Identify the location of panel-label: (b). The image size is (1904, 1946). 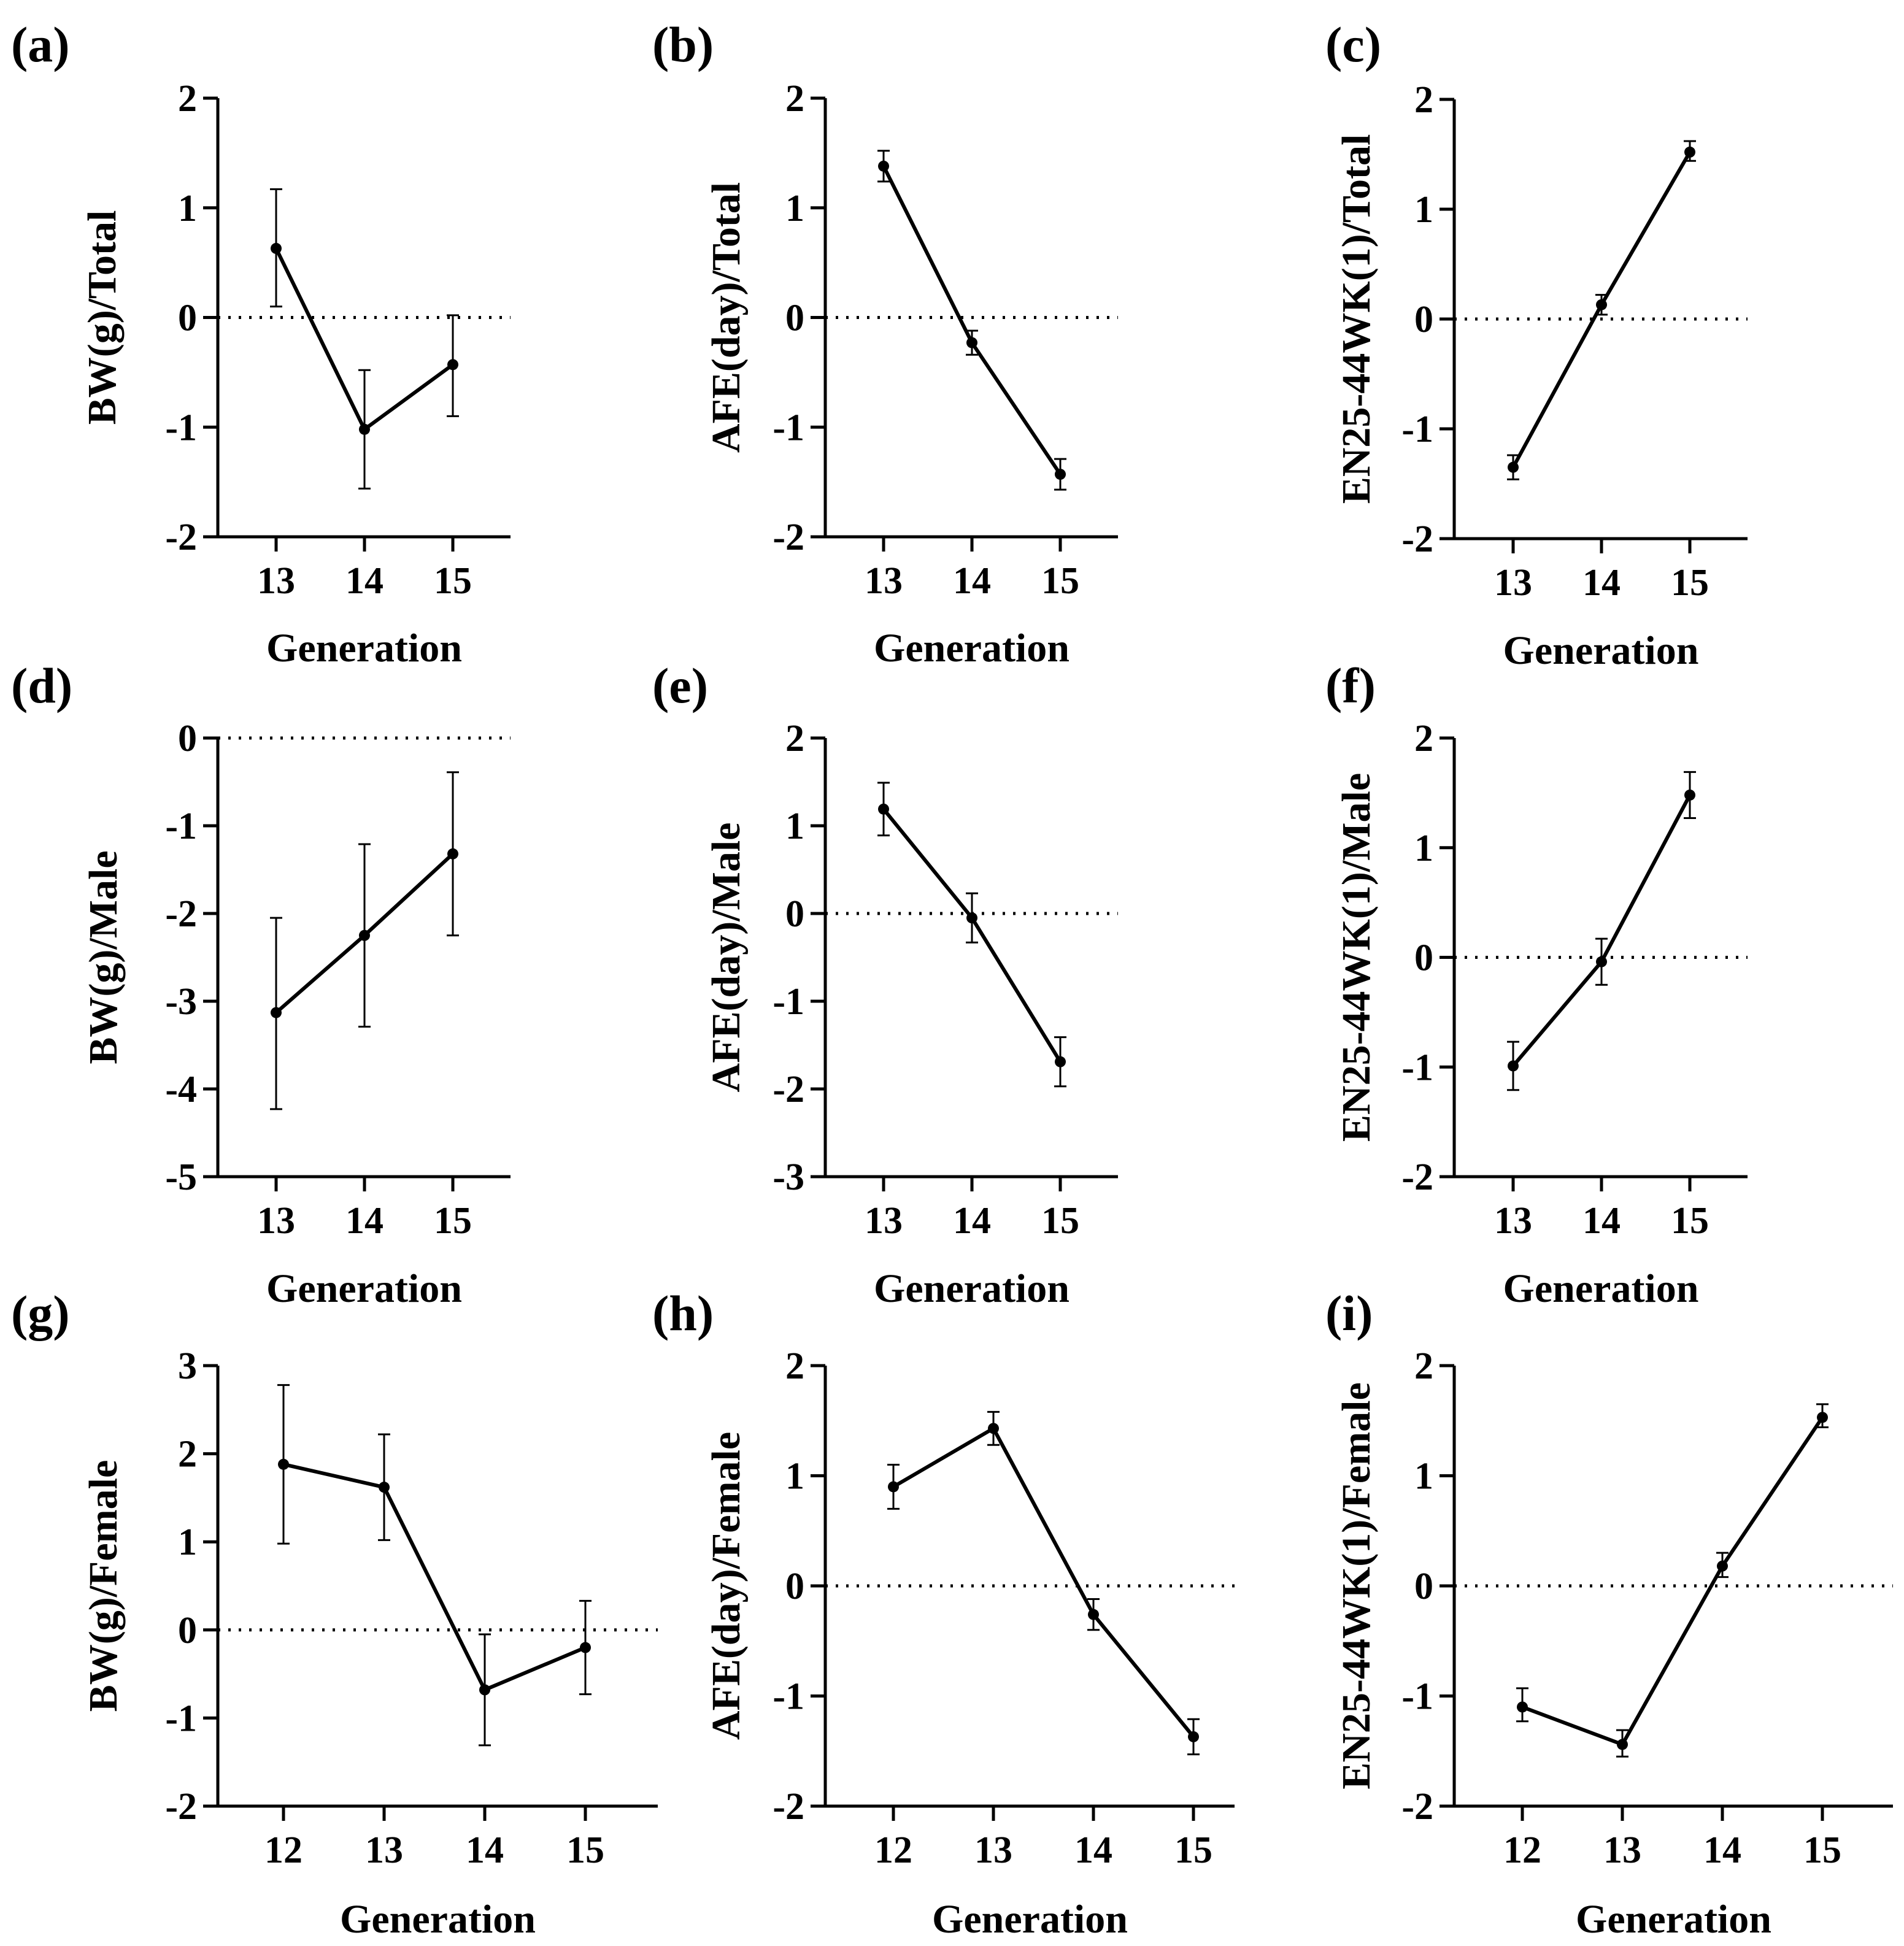
(683, 44).